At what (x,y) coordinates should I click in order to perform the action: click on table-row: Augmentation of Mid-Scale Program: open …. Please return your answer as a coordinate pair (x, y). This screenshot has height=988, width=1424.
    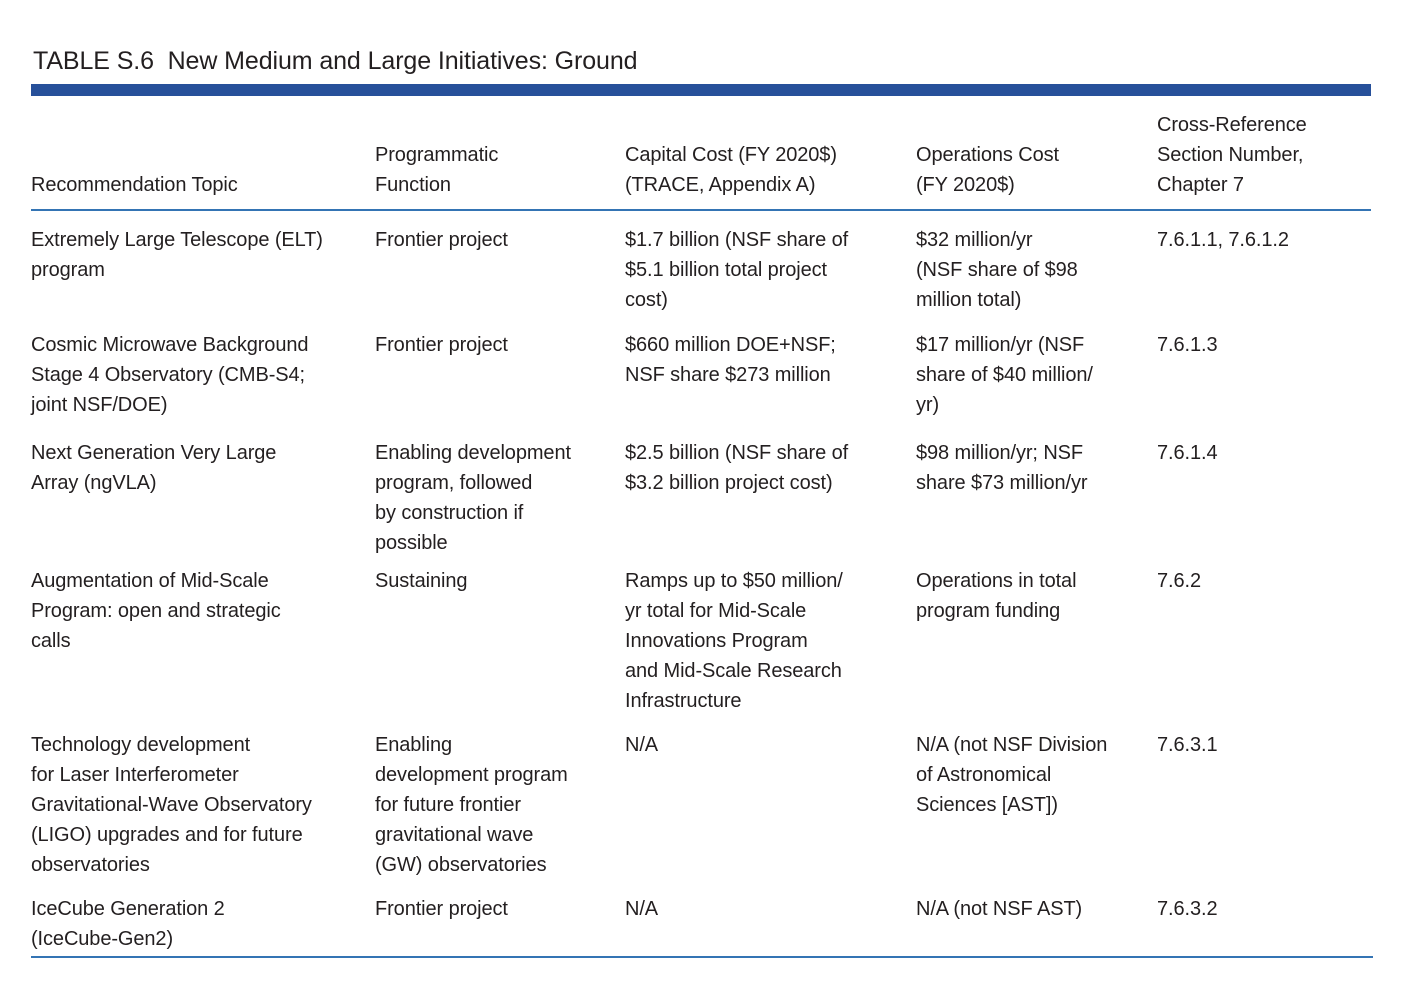
    Looking at the image, I should click on (701, 641).